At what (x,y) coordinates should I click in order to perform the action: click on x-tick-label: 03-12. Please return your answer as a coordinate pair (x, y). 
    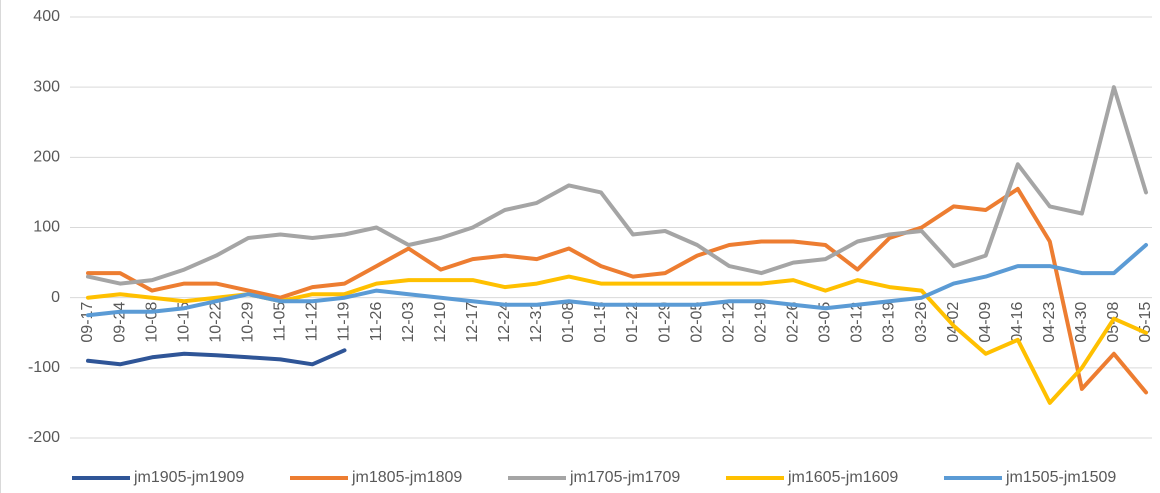
    Looking at the image, I should click on (857, 322).